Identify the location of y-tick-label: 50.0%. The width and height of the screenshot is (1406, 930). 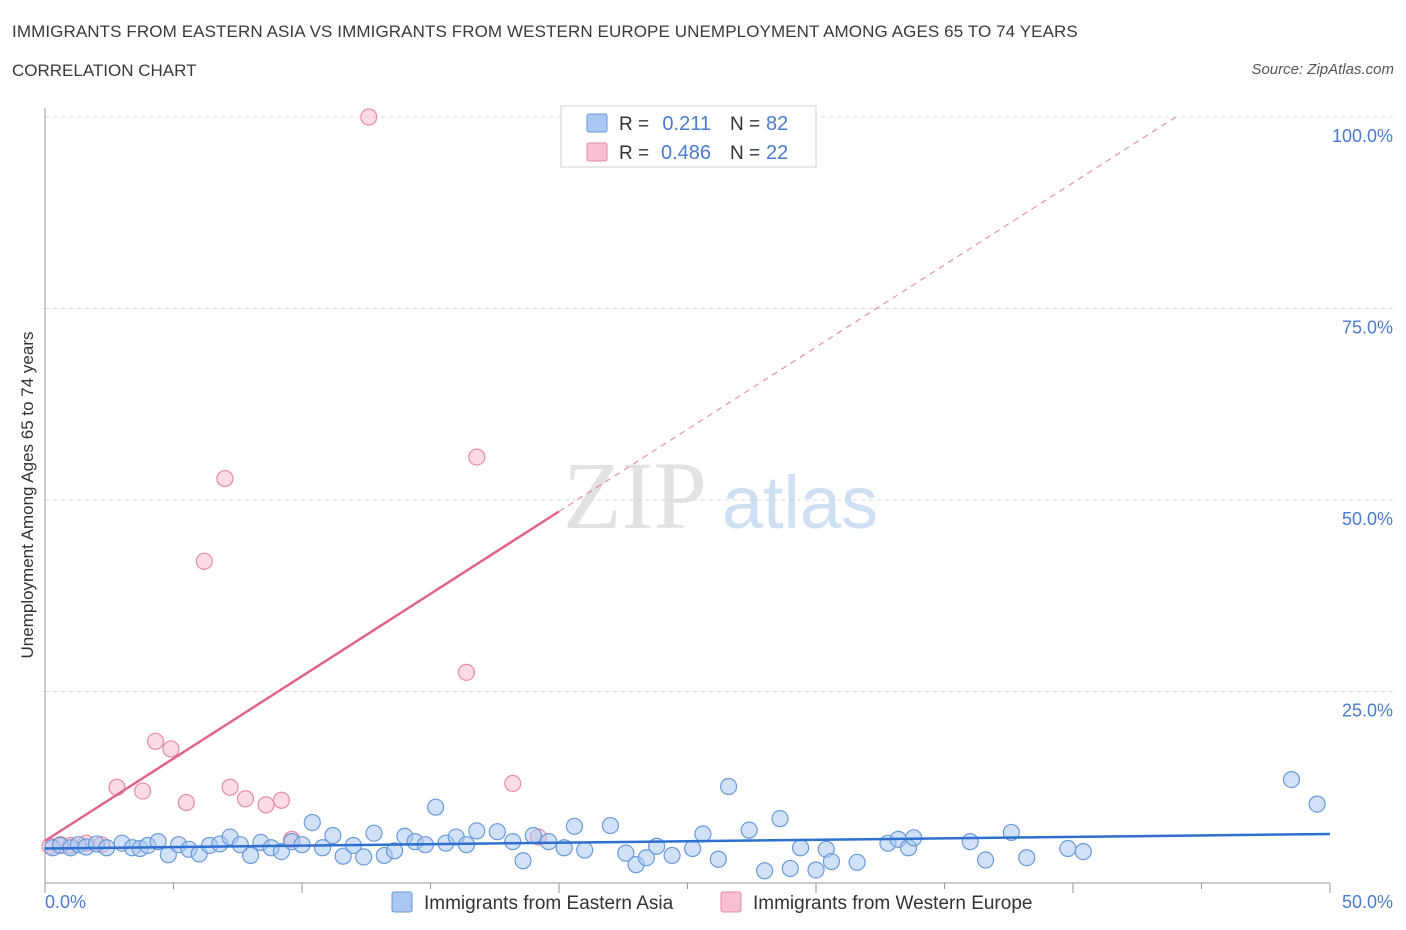
(1367, 519).